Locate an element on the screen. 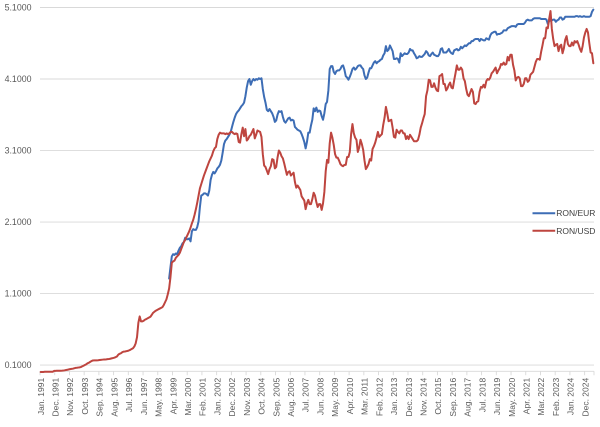 The width and height of the screenshot is (600, 427). svg-text: Apr. 1999 is located at coordinates (173, 396).